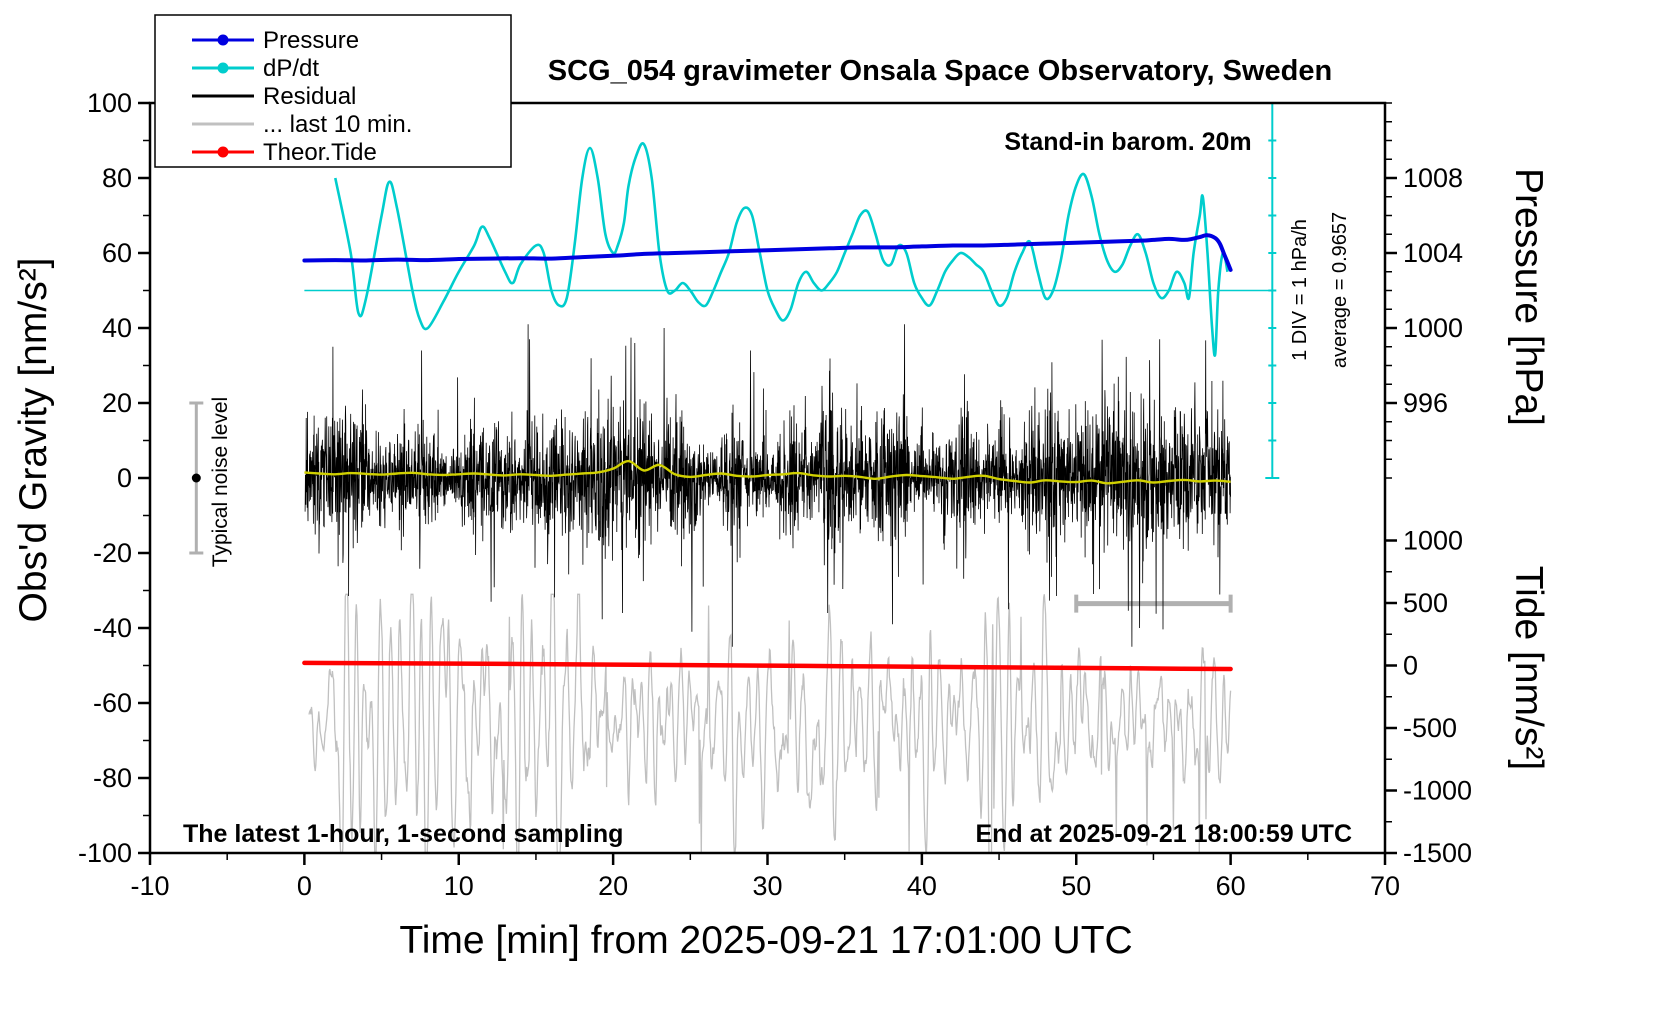 The image size is (1660, 1020). I want to click on svg-text: 80, so click(117, 178).